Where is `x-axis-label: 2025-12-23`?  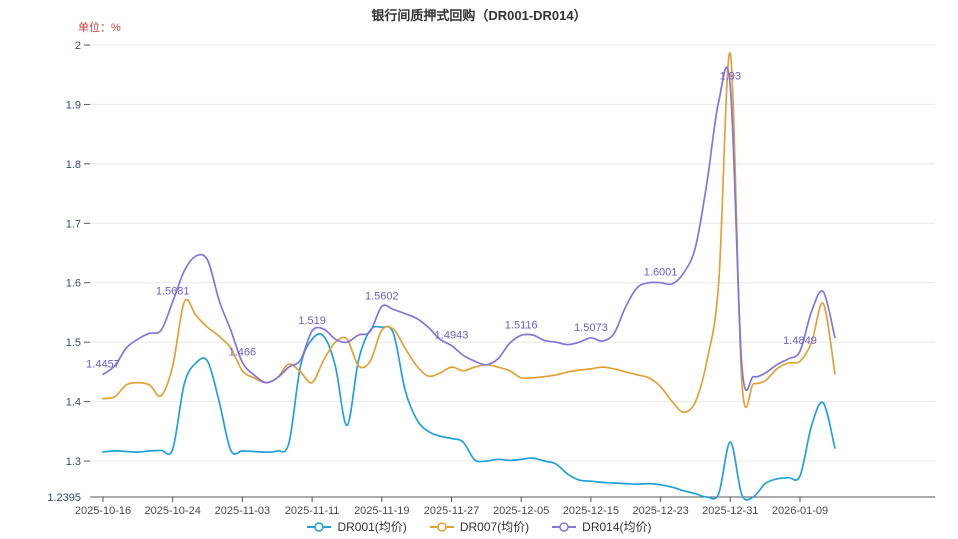
x-axis-label: 2025-12-23 is located at coordinates (660, 511).